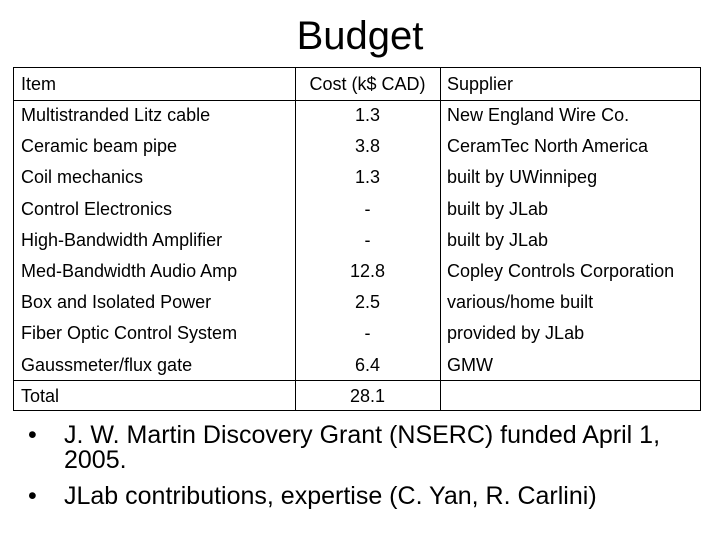 This screenshot has height=540, width=720. Describe the element at coordinates (480, 84) in the screenshot. I see `header-cell: Supplier` at that location.